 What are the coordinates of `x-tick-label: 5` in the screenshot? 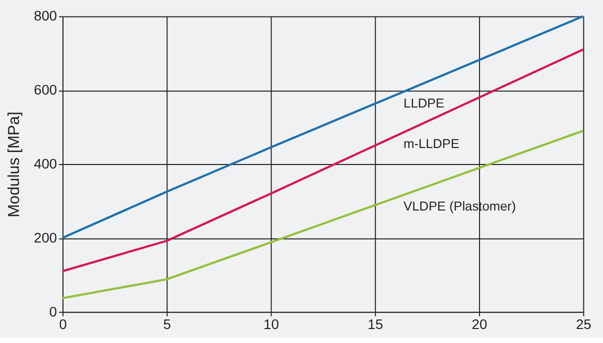 It's located at (167, 324).